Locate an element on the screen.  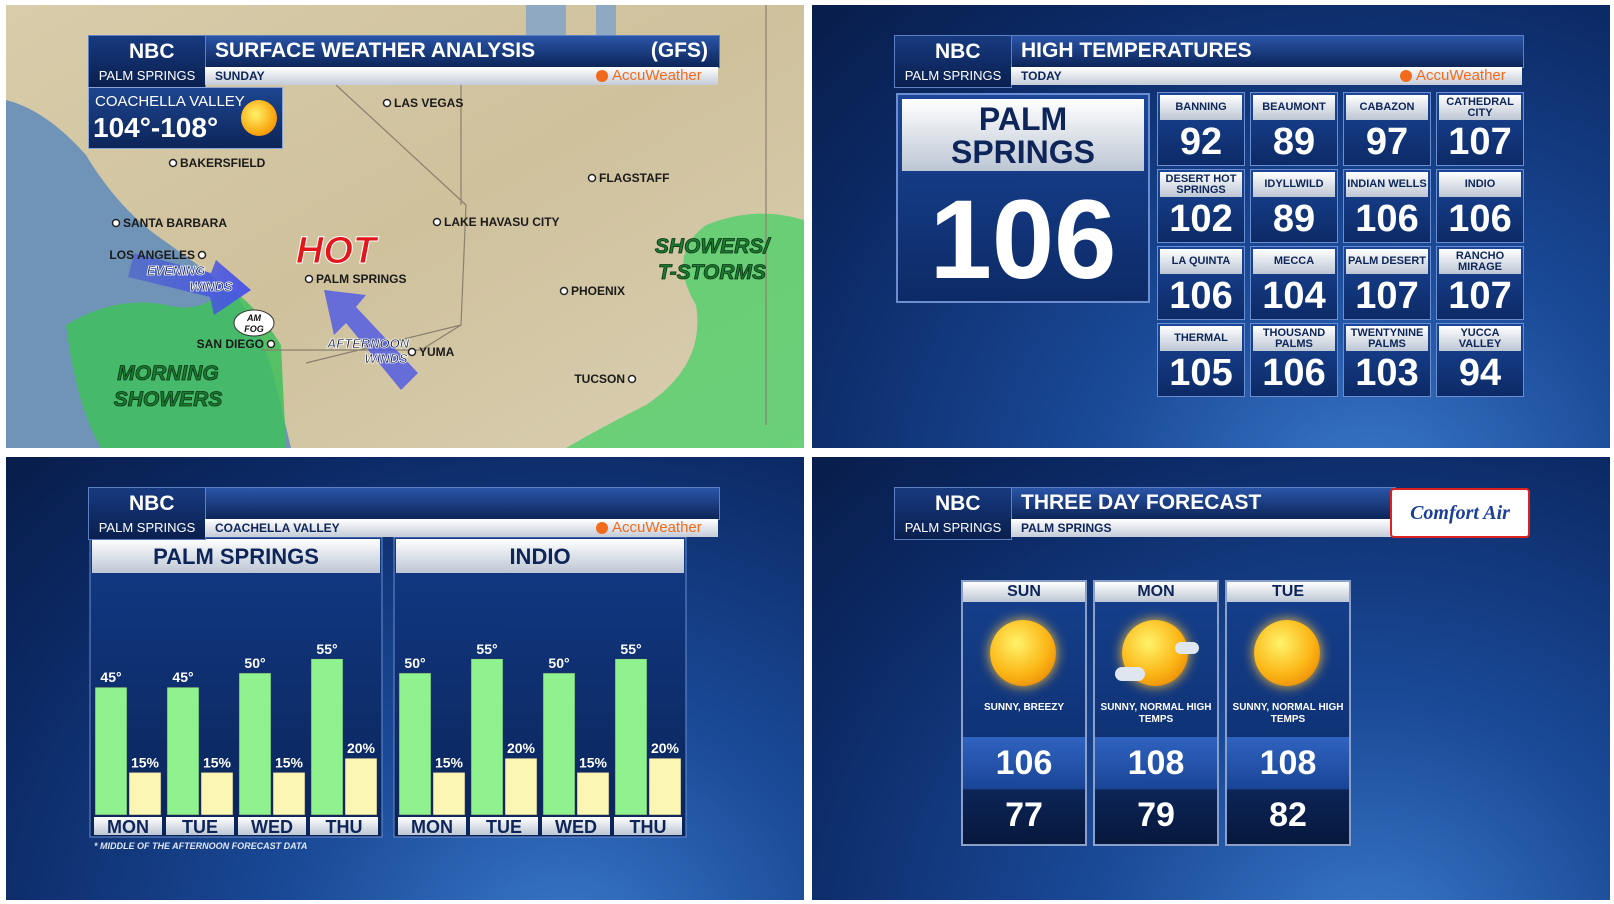
inset-box: COACHELLA VALLEY 104°-108° is located at coordinates (185, 118).